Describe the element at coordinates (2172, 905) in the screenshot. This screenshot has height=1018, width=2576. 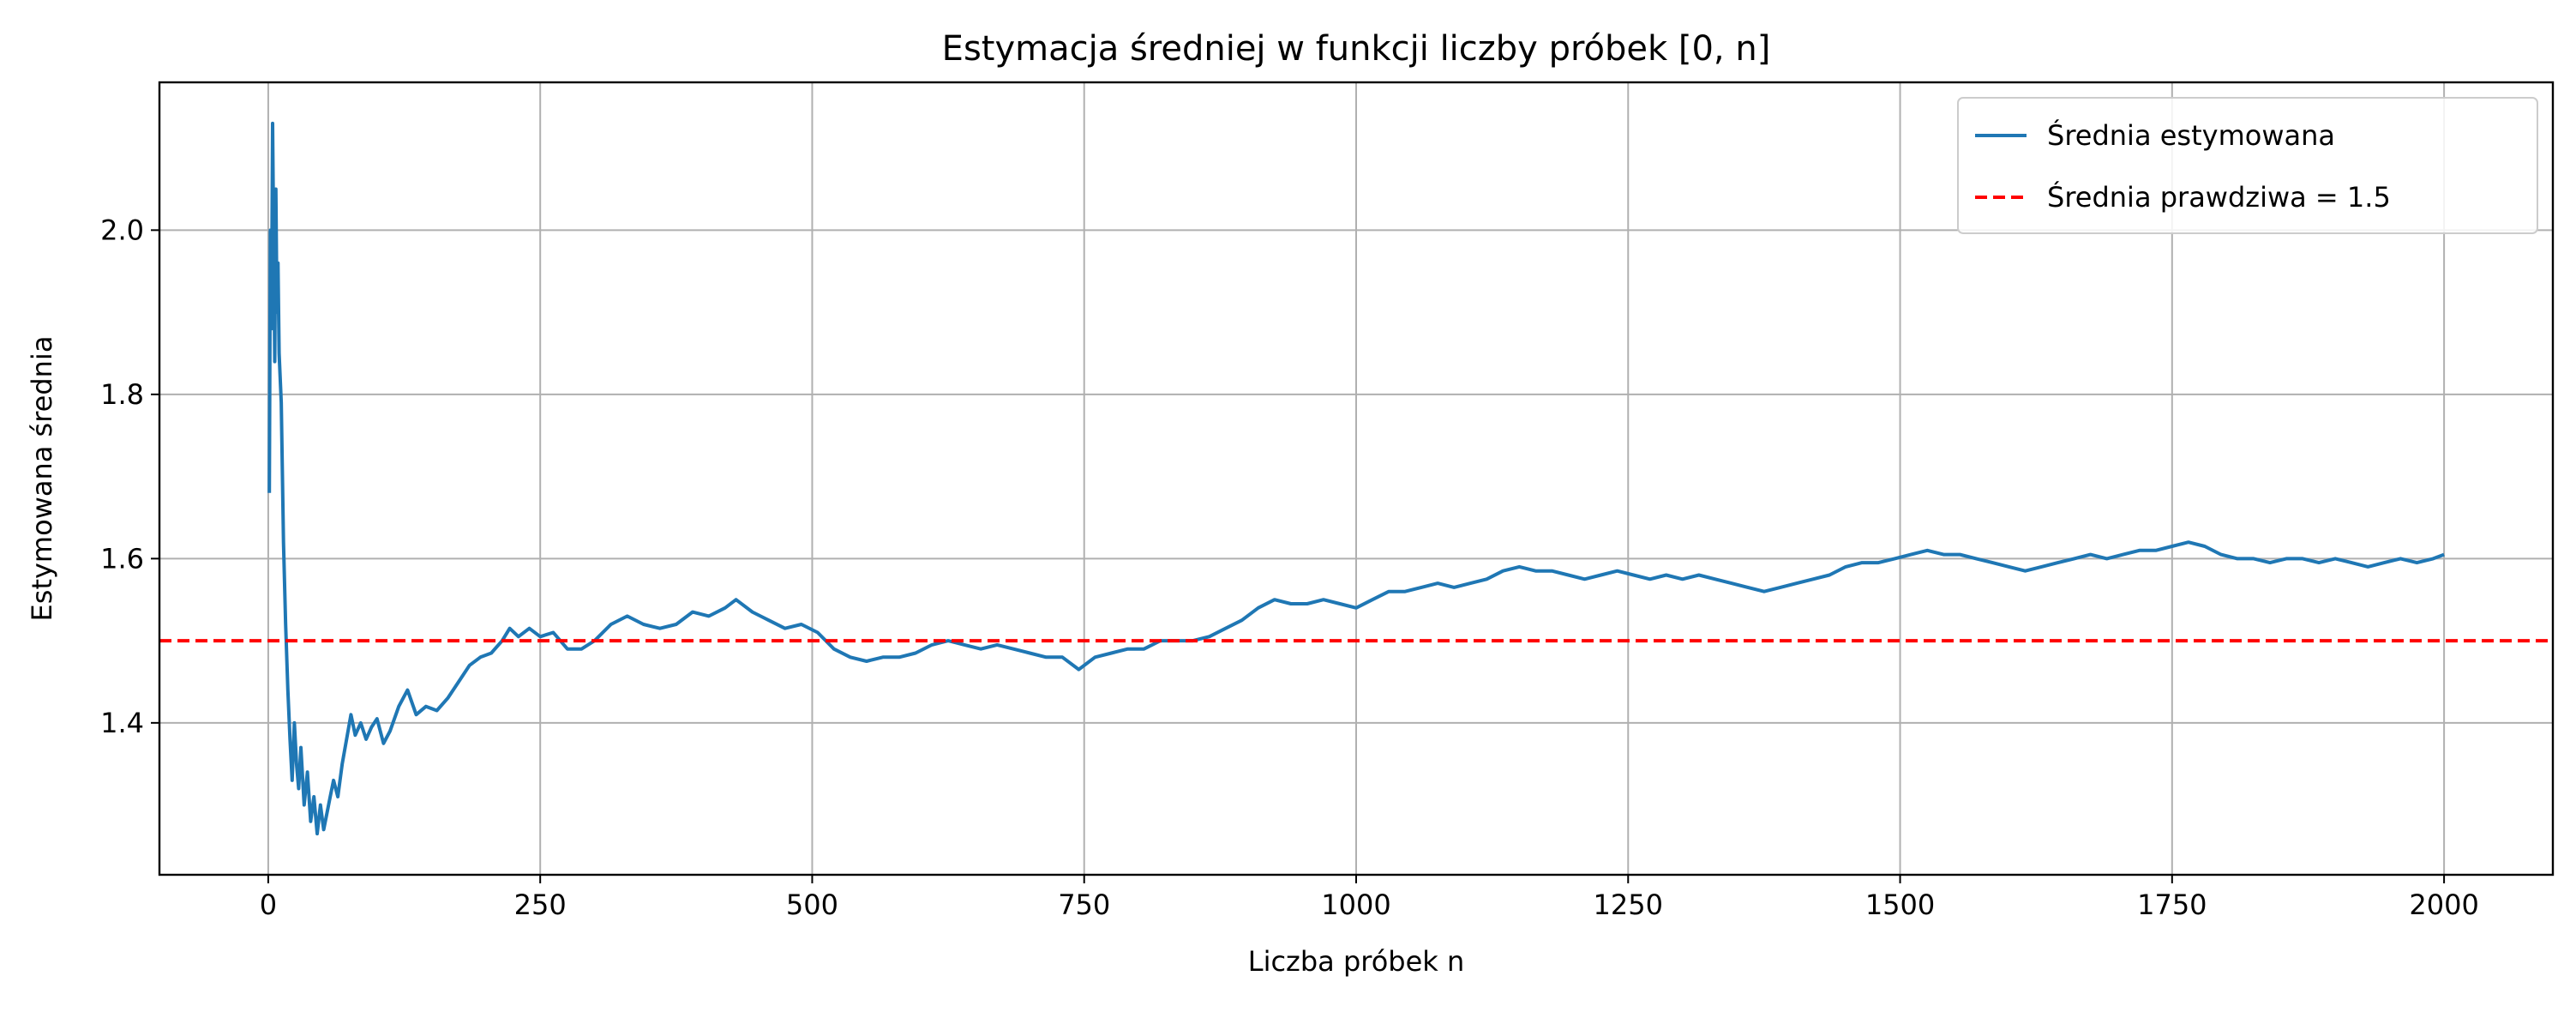
I see `x-tick-label: 1750` at that location.